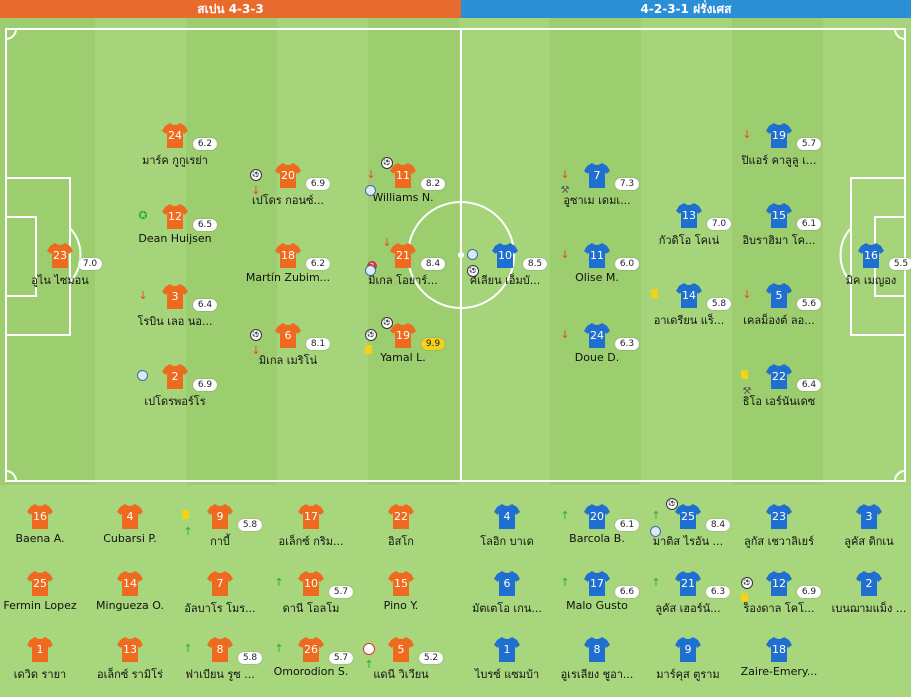 The image size is (911, 697). Describe the element at coordinates (688, 589) in the screenshot. I see `away_bench-player: 21 ลูคัส เฮอร์นั... 6.3 ↑` at that location.